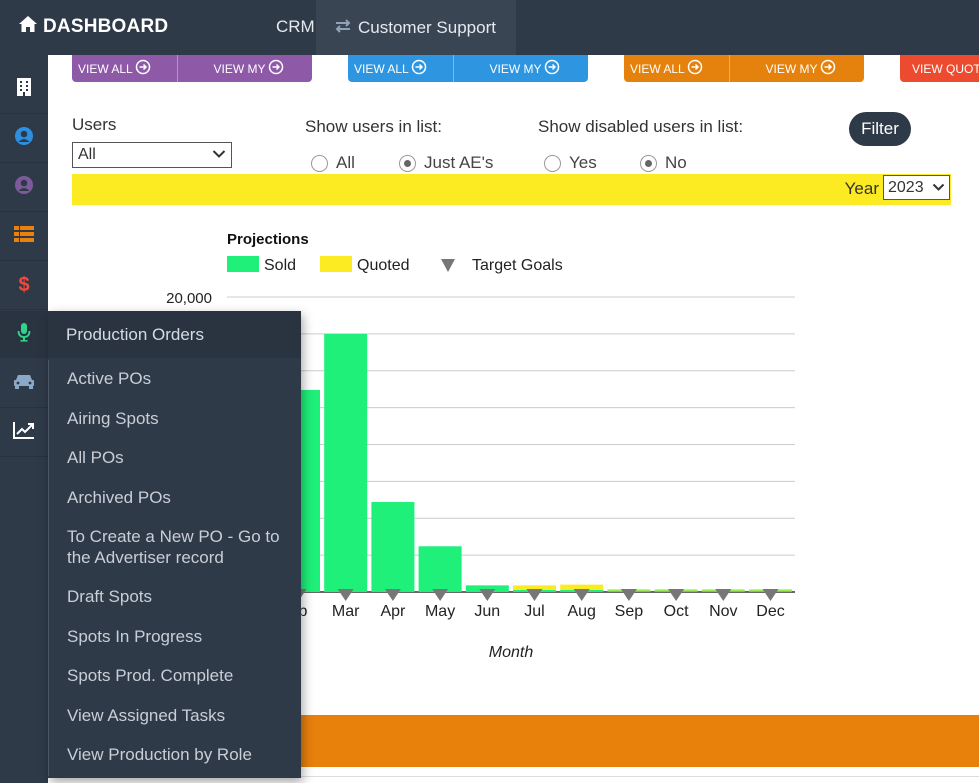  I want to click on menu-item-view-assigned-tasks: View Assigned Tasks, so click(146, 715).